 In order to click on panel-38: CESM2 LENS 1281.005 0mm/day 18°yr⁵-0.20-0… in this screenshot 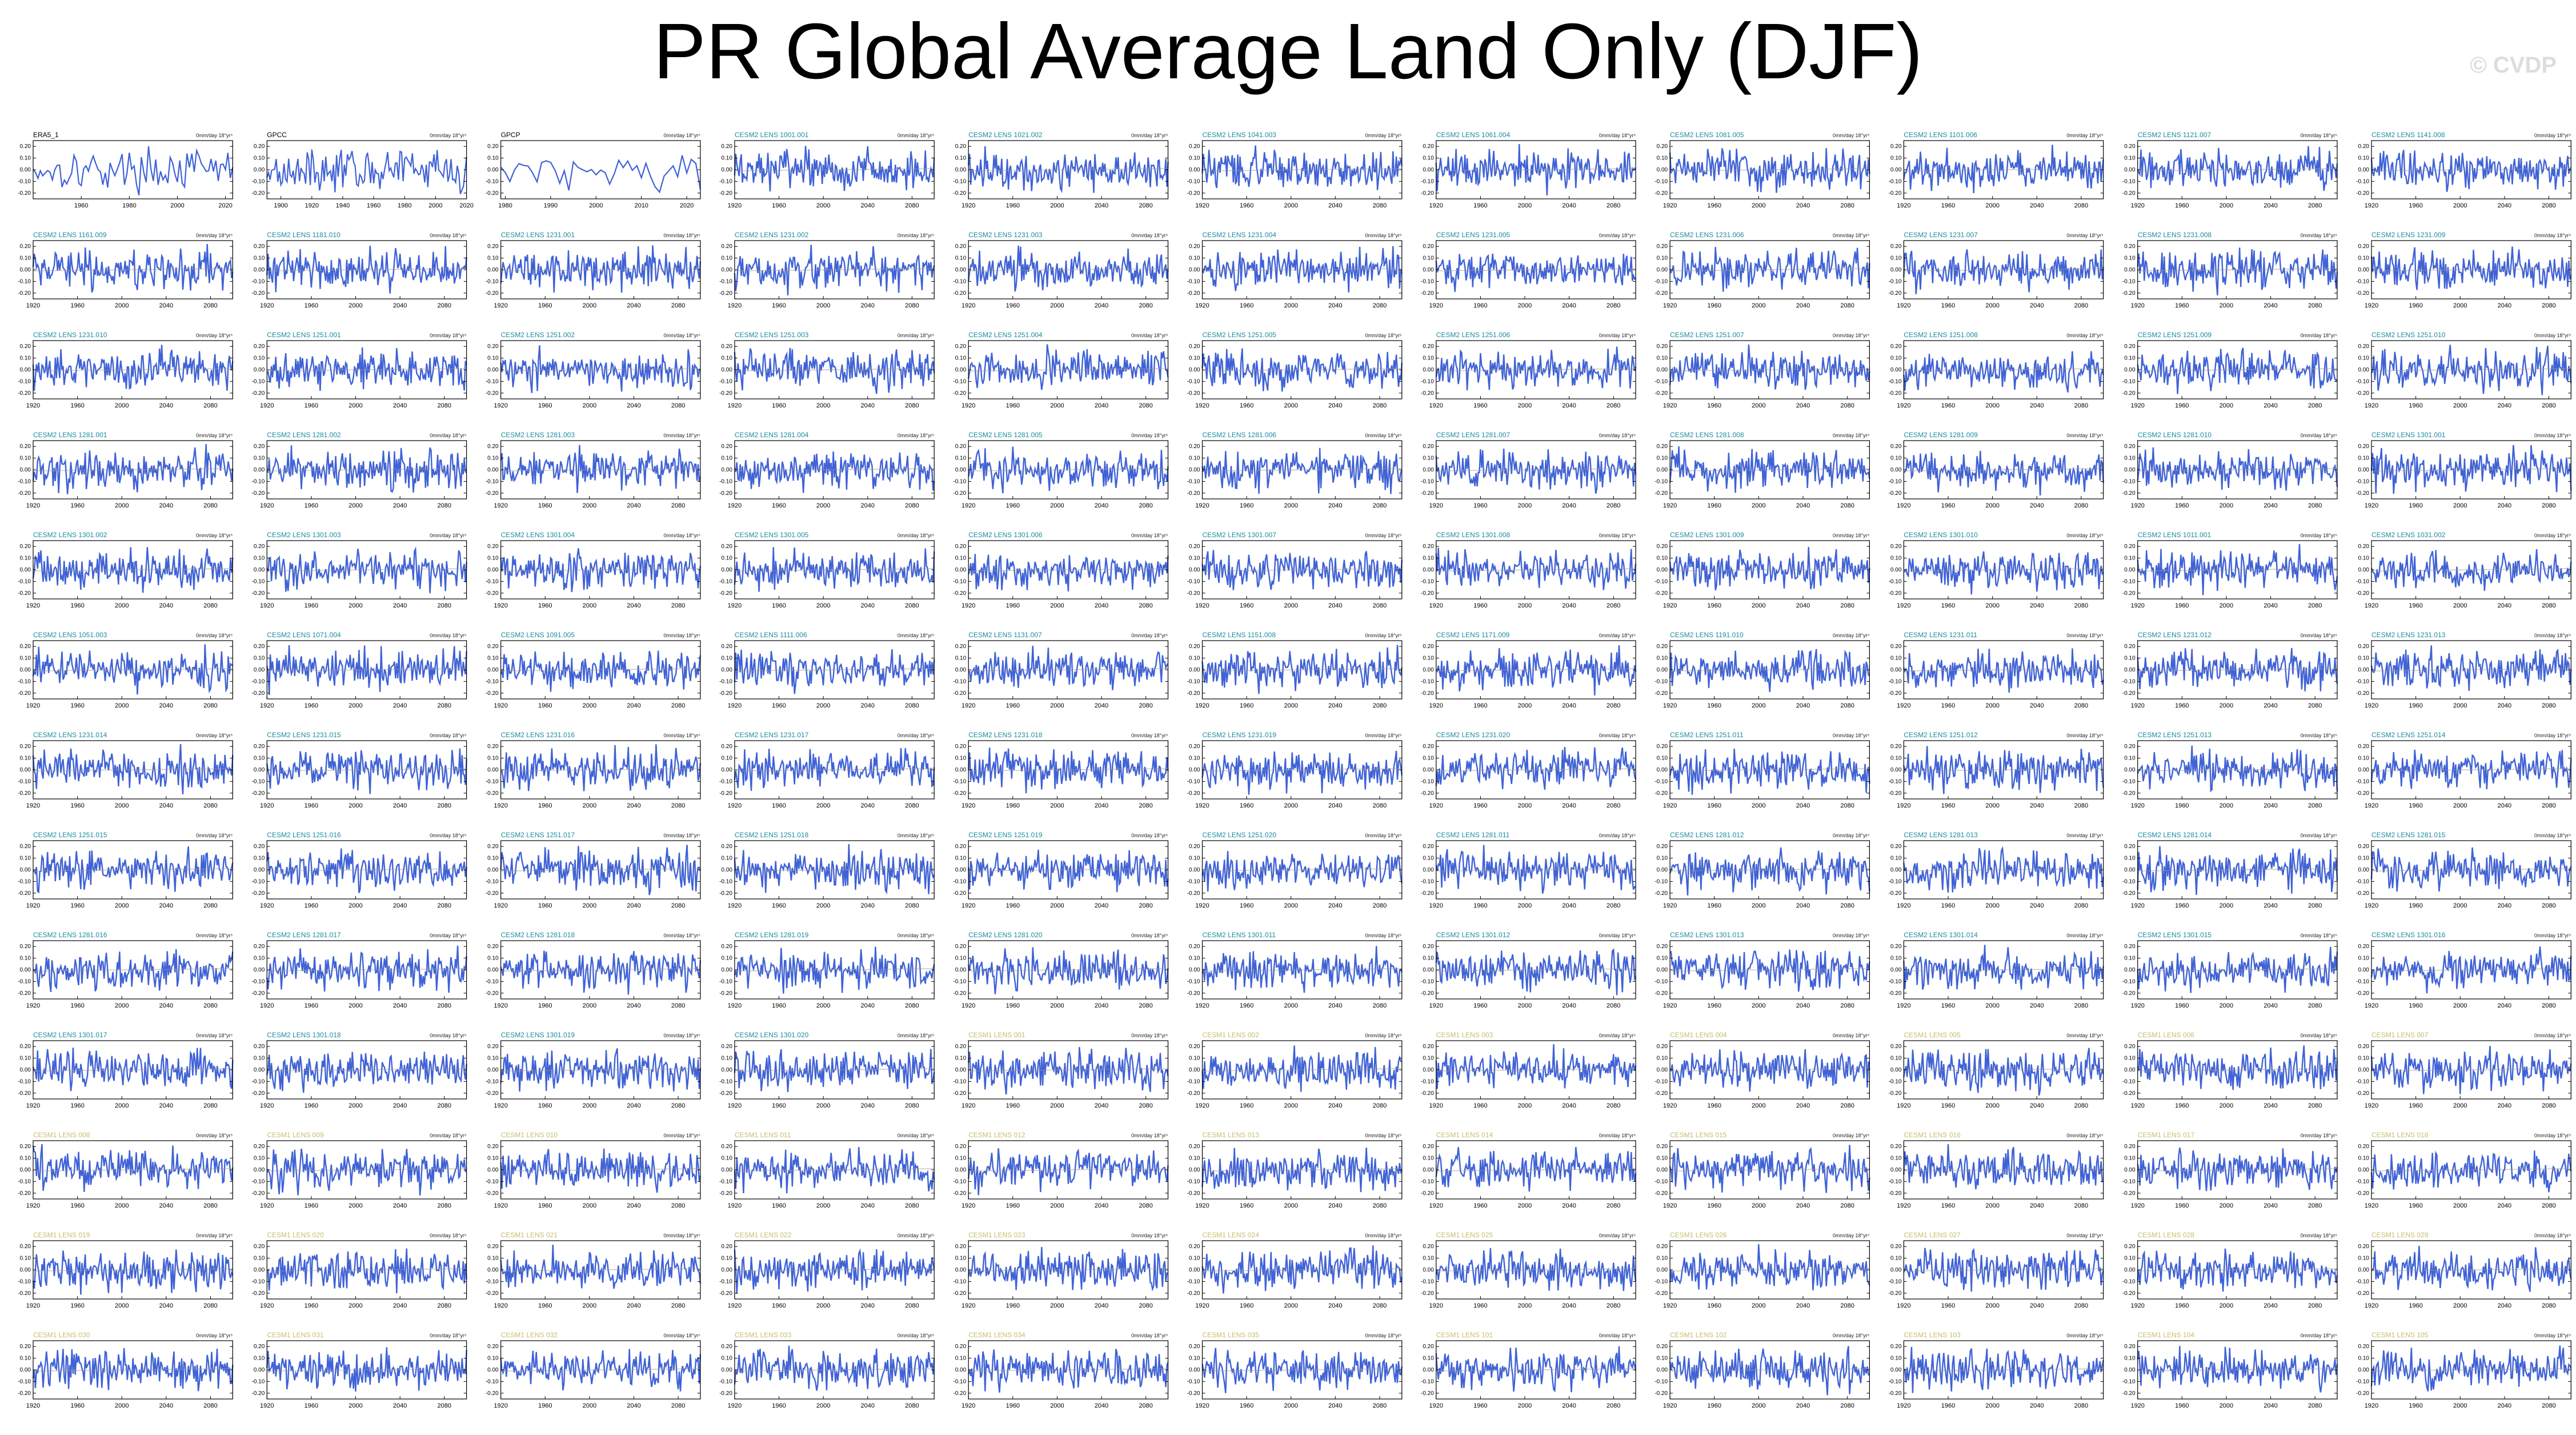, I will do `click(1061, 470)`.